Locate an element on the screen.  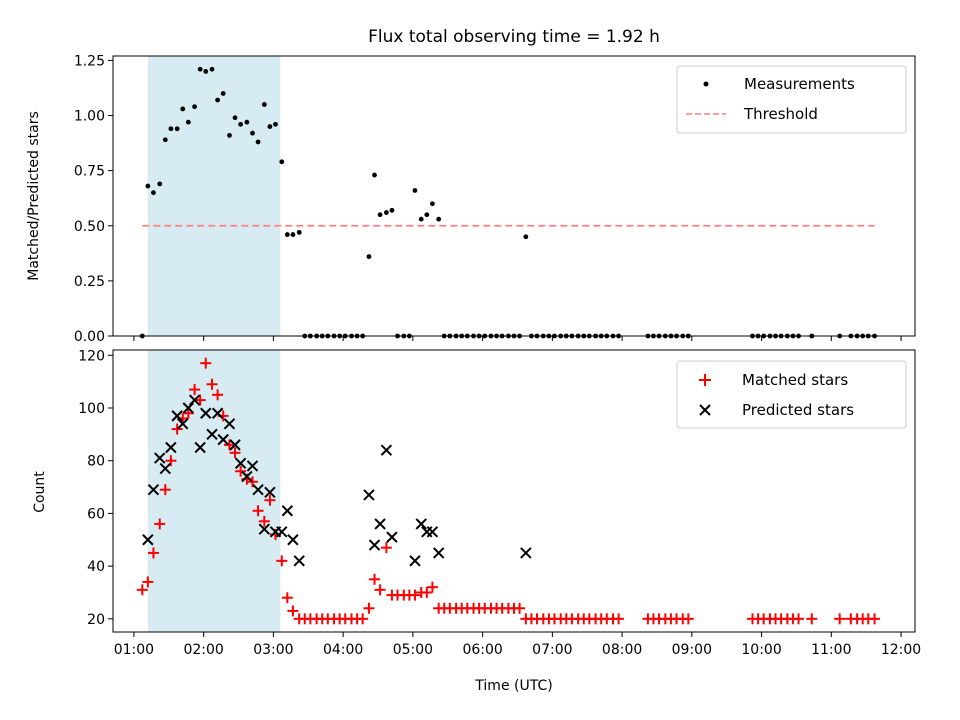
count-y-tick-label: 100 is located at coordinates (91, 409).